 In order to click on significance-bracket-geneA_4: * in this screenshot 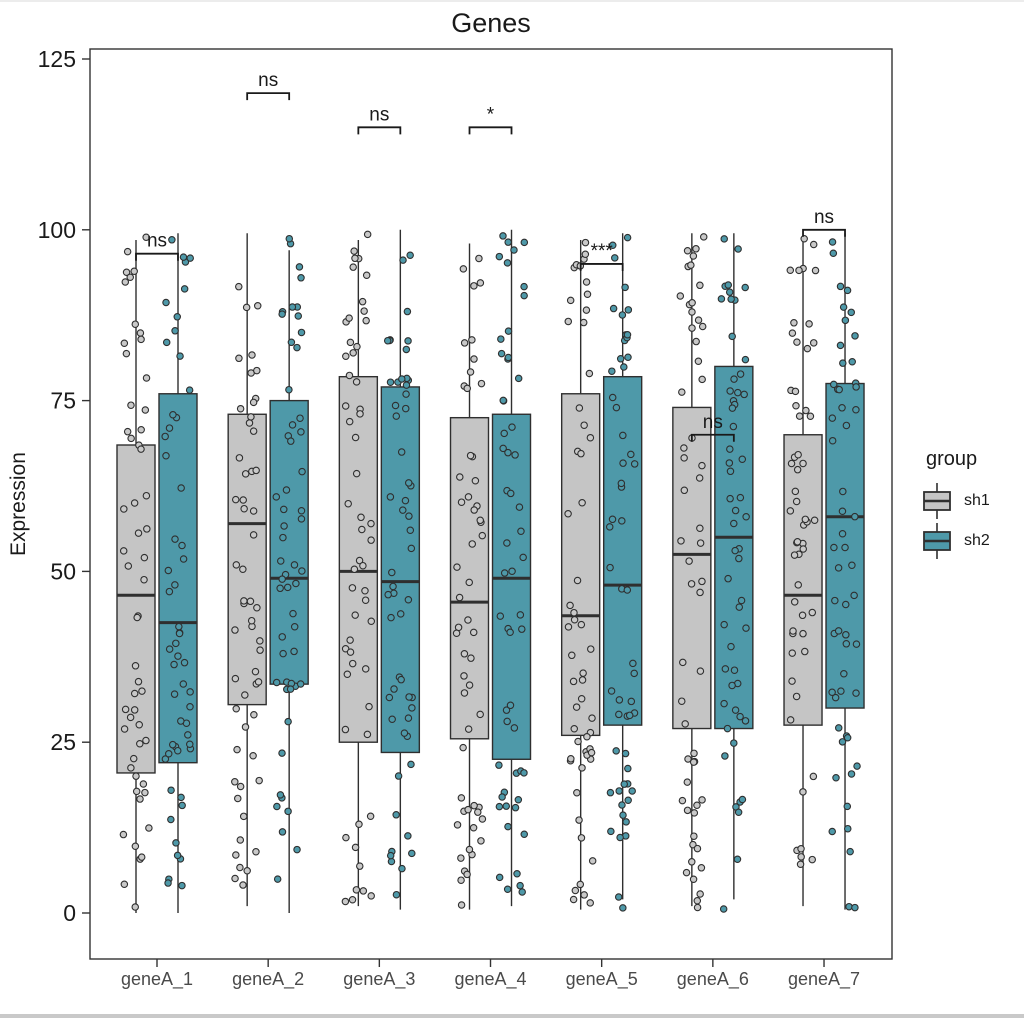, I will do `click(490, 119)`.